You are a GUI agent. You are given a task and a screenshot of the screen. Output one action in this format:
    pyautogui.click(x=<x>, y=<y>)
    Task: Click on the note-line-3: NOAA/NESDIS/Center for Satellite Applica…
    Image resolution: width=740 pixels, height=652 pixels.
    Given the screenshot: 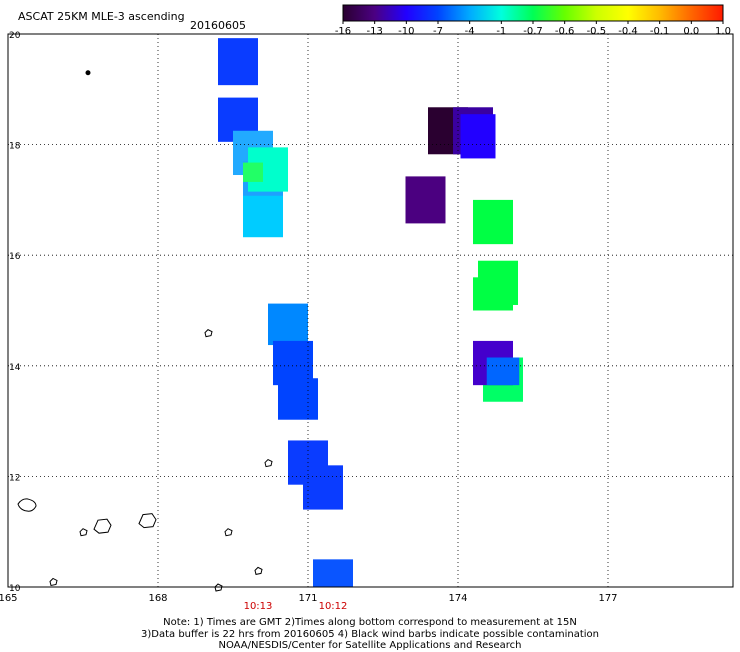 What is the action you would take?
    pyautogui.click(x=370, y=645)
    